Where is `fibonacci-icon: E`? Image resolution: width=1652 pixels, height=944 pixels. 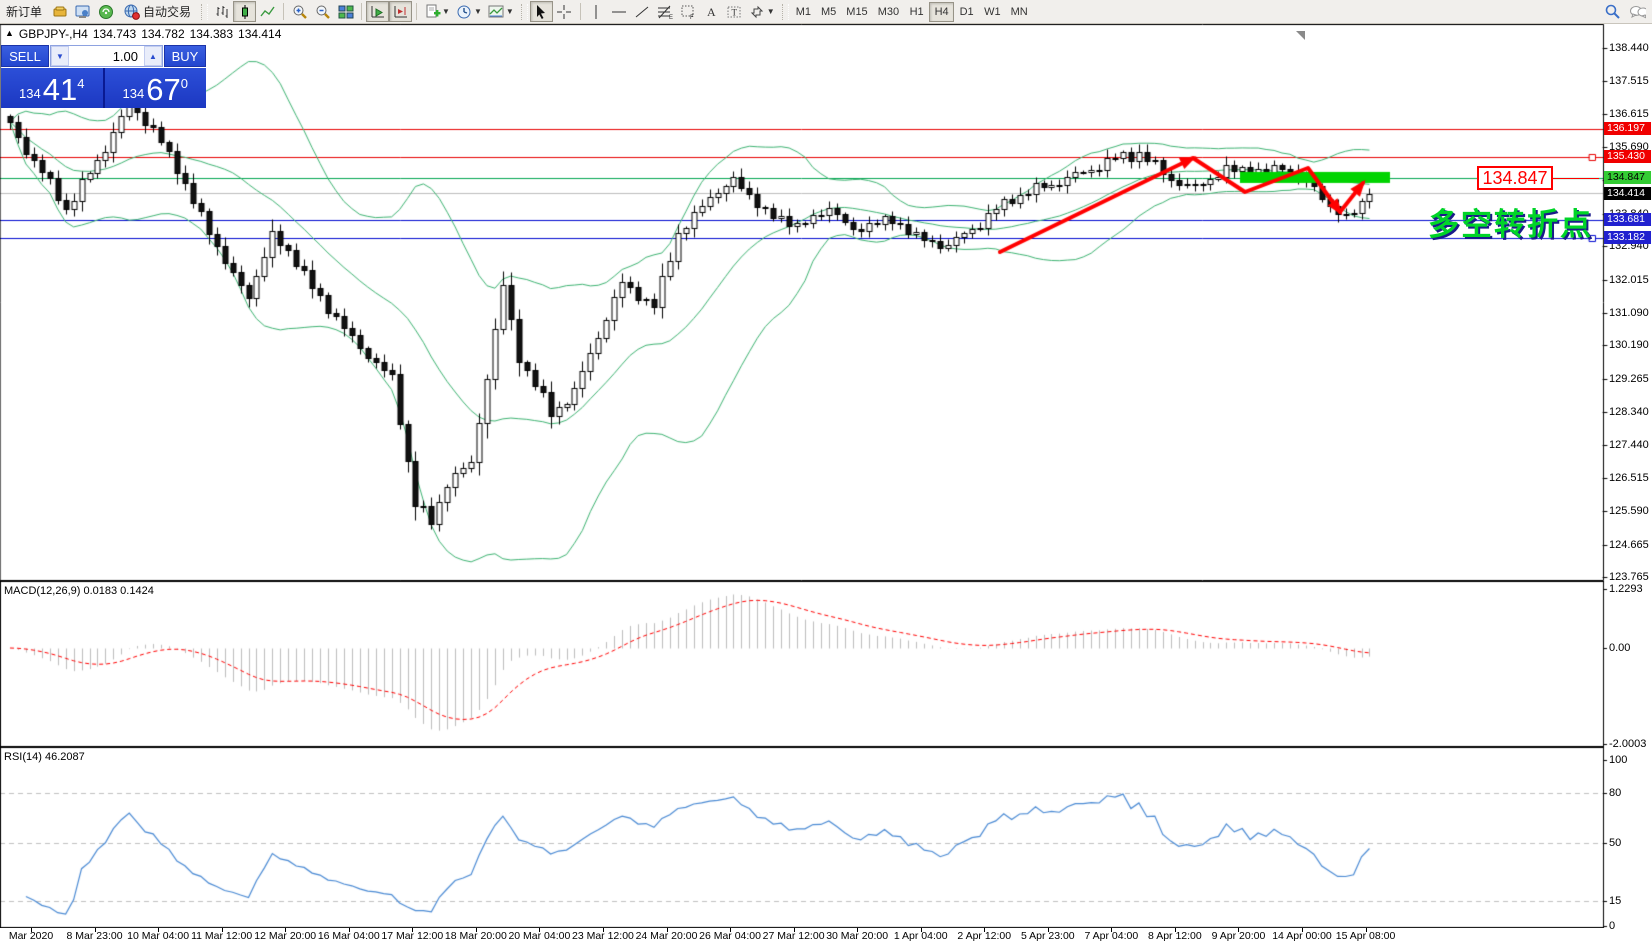 fibonacci-icon: E is located at coordinates (665, 11).